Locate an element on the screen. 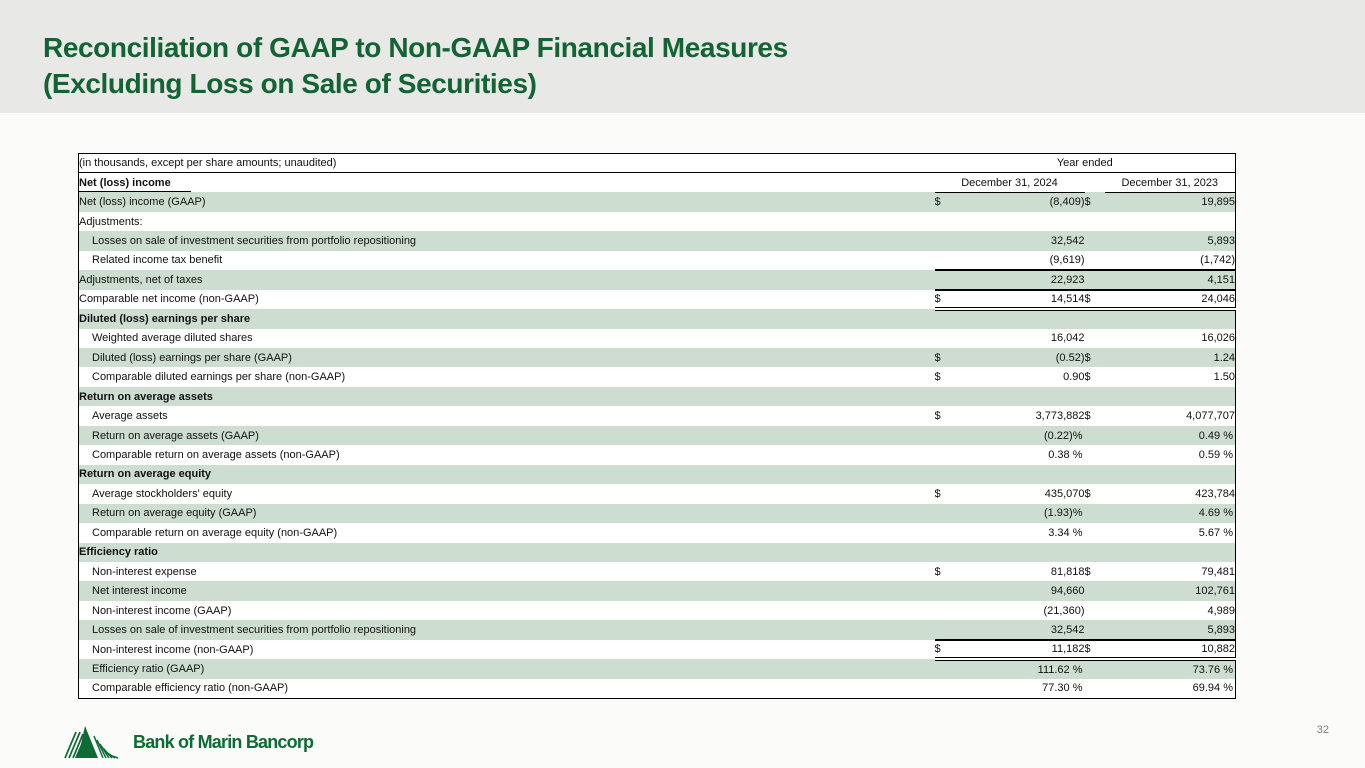 The width and height of the screenshot is (1365, 768). value-2024: 77.30 % is located at coordinates (1019, 688).